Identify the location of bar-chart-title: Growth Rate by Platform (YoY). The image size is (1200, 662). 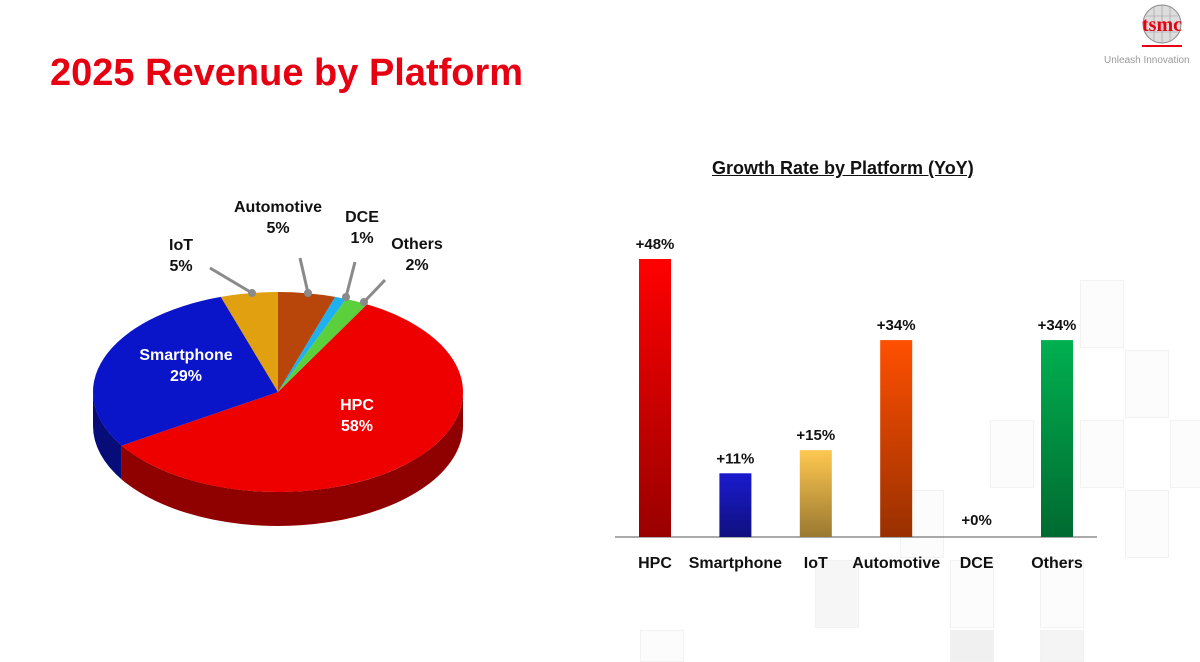
(843, 168).